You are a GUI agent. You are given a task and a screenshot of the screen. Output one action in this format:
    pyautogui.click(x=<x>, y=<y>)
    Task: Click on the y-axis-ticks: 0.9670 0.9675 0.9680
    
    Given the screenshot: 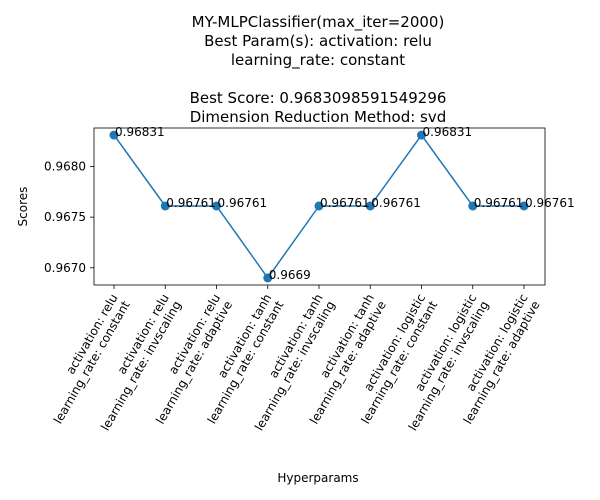 What is the action you would take?
    pyautogui.click(x=69, y=217)
    